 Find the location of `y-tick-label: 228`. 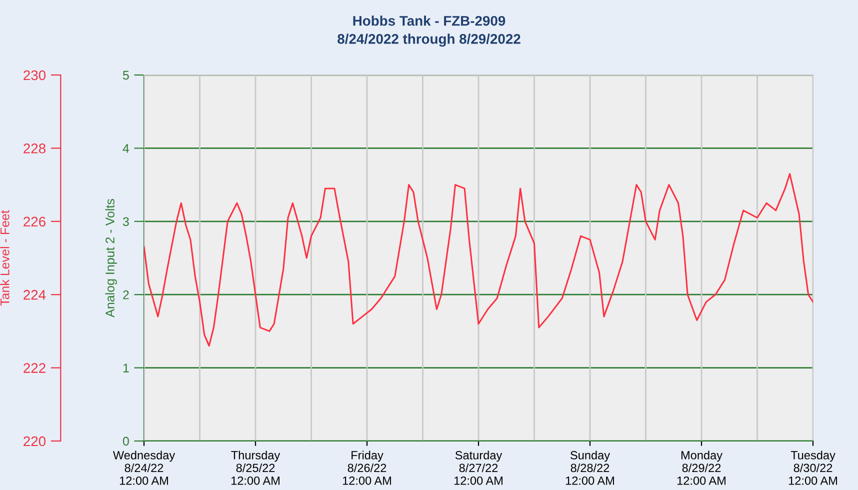

y-tick-label: 228 is located at coordinates (35, 149).